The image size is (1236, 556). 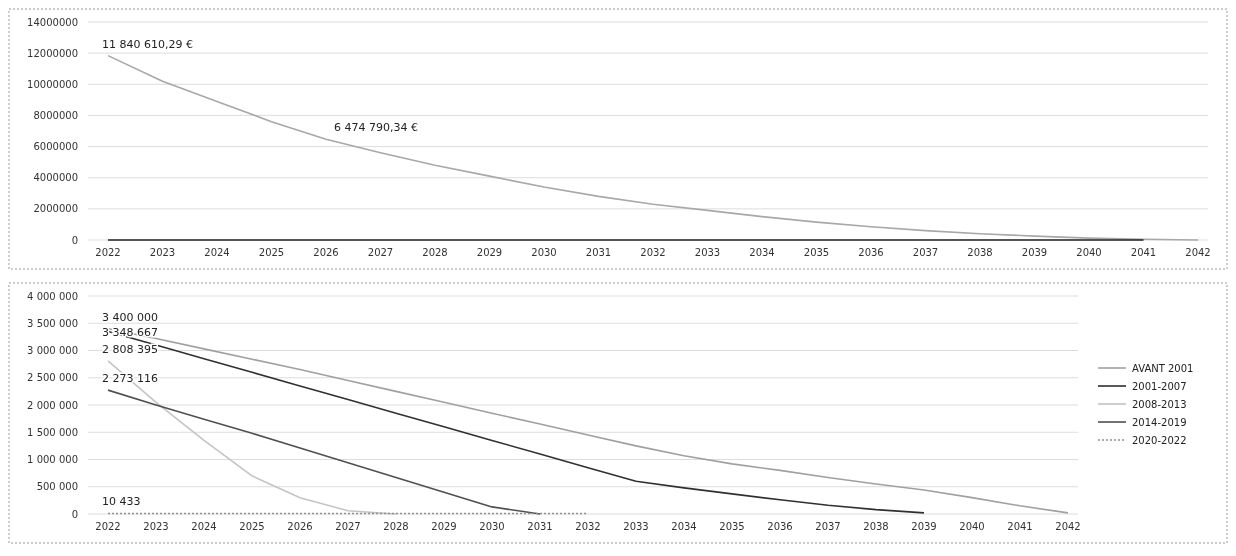 What do you see at coordinates (52, 53) in the screenshot?
I see `y-tick-label: 12000000` at bounding box center [52, 53].